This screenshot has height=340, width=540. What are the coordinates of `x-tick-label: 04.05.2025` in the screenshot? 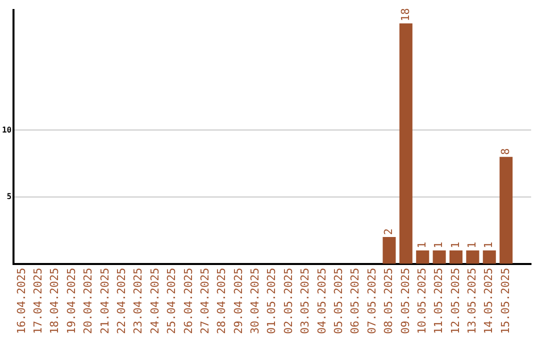 It's located at (321, 301).